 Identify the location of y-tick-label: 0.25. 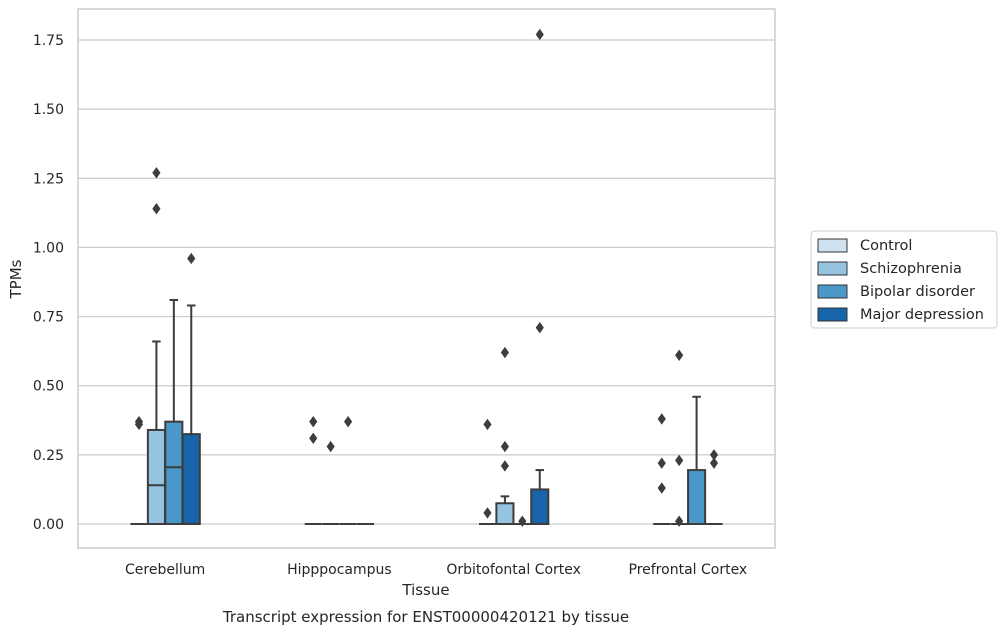
(48, 456).